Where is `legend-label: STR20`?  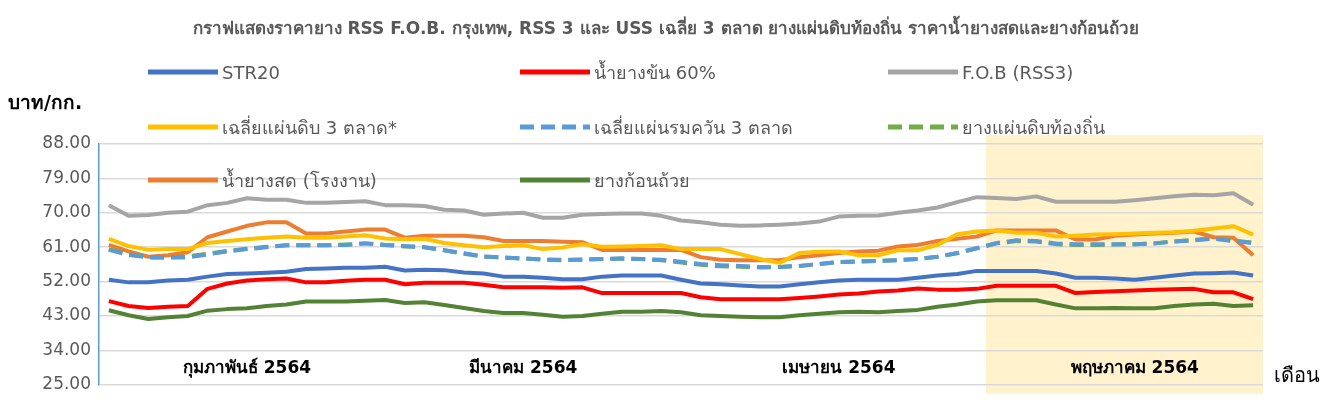
legend-label: STR20 is located at coordinates (251, 72).